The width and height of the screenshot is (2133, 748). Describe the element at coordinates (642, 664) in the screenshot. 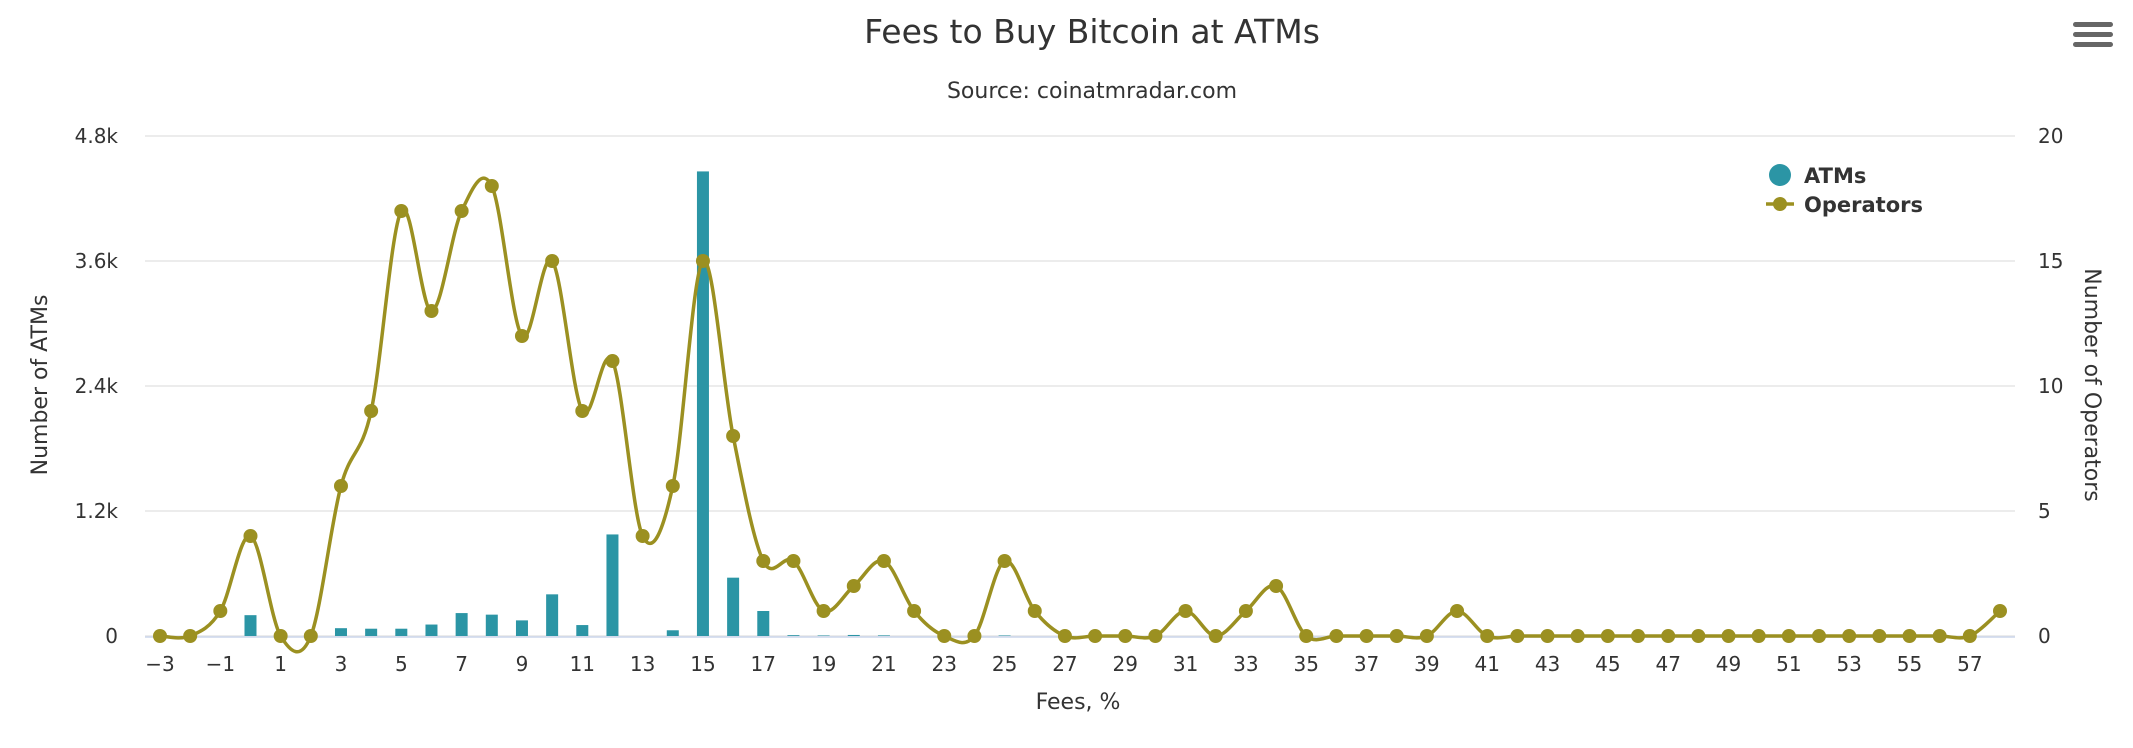

I see `x-tick-label: 13` at that location.